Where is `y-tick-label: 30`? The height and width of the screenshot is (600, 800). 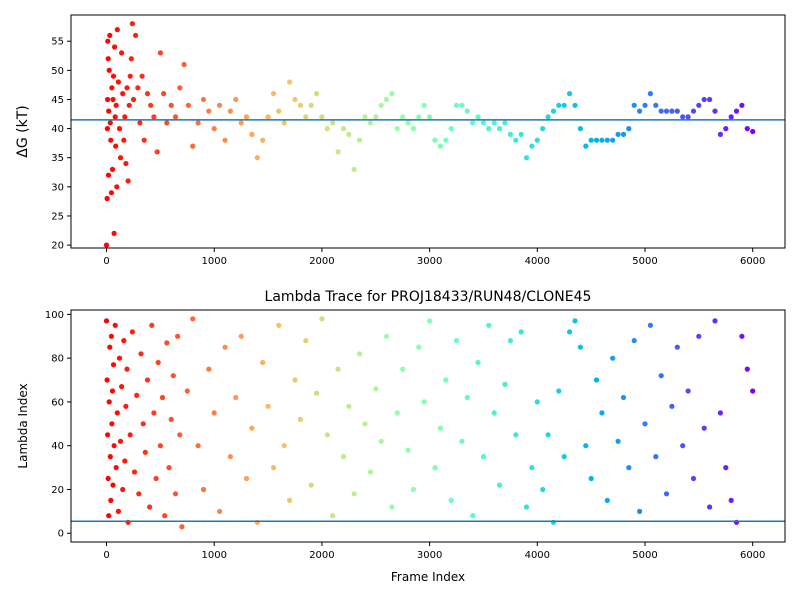 y-tick-label: 30 is located at coordinates (57, 187).